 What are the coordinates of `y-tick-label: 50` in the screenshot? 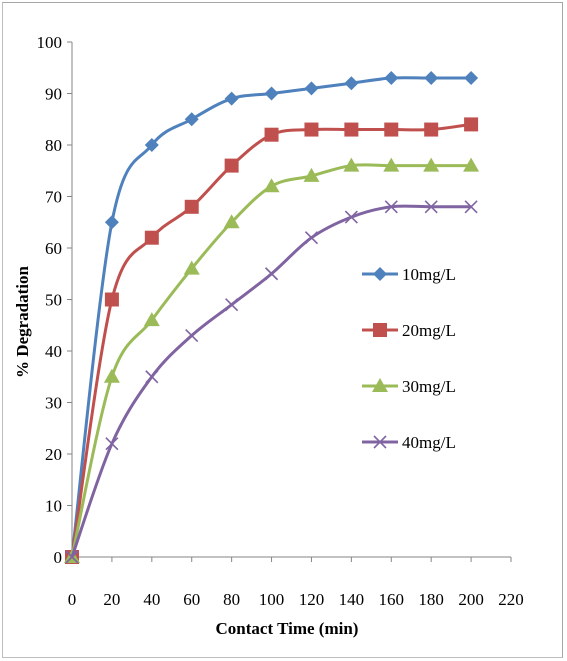 It's located at (53, 300).